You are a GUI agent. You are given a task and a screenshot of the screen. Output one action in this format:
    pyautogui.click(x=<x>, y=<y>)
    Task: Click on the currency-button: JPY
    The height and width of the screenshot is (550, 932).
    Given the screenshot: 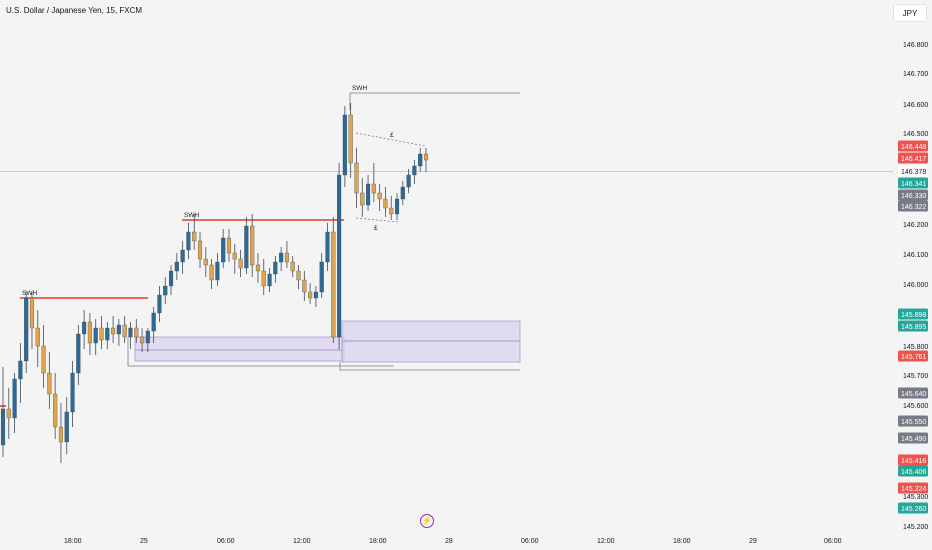 What is the action you would take?
    pyautogui.click(x=910, y=13)
    